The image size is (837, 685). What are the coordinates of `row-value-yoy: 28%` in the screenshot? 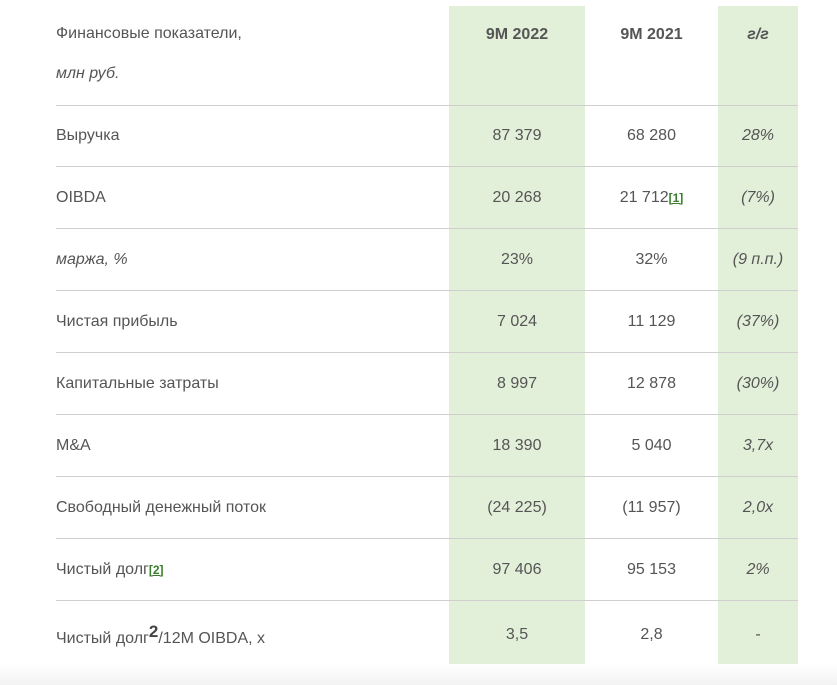 It's located at (758, 135).